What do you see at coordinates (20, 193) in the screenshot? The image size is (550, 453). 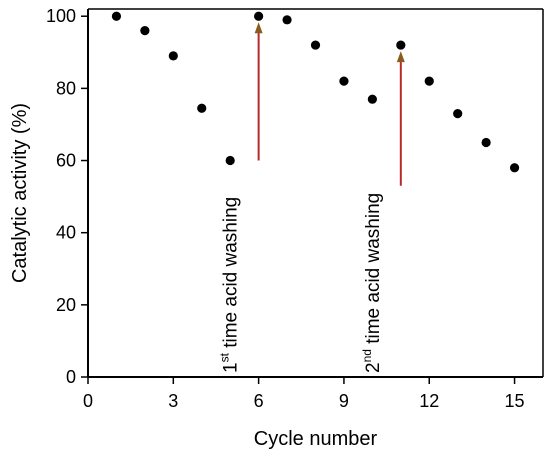 I see `y-axis-title: Catalytic activity (%)` at bounding box center [20, 193].